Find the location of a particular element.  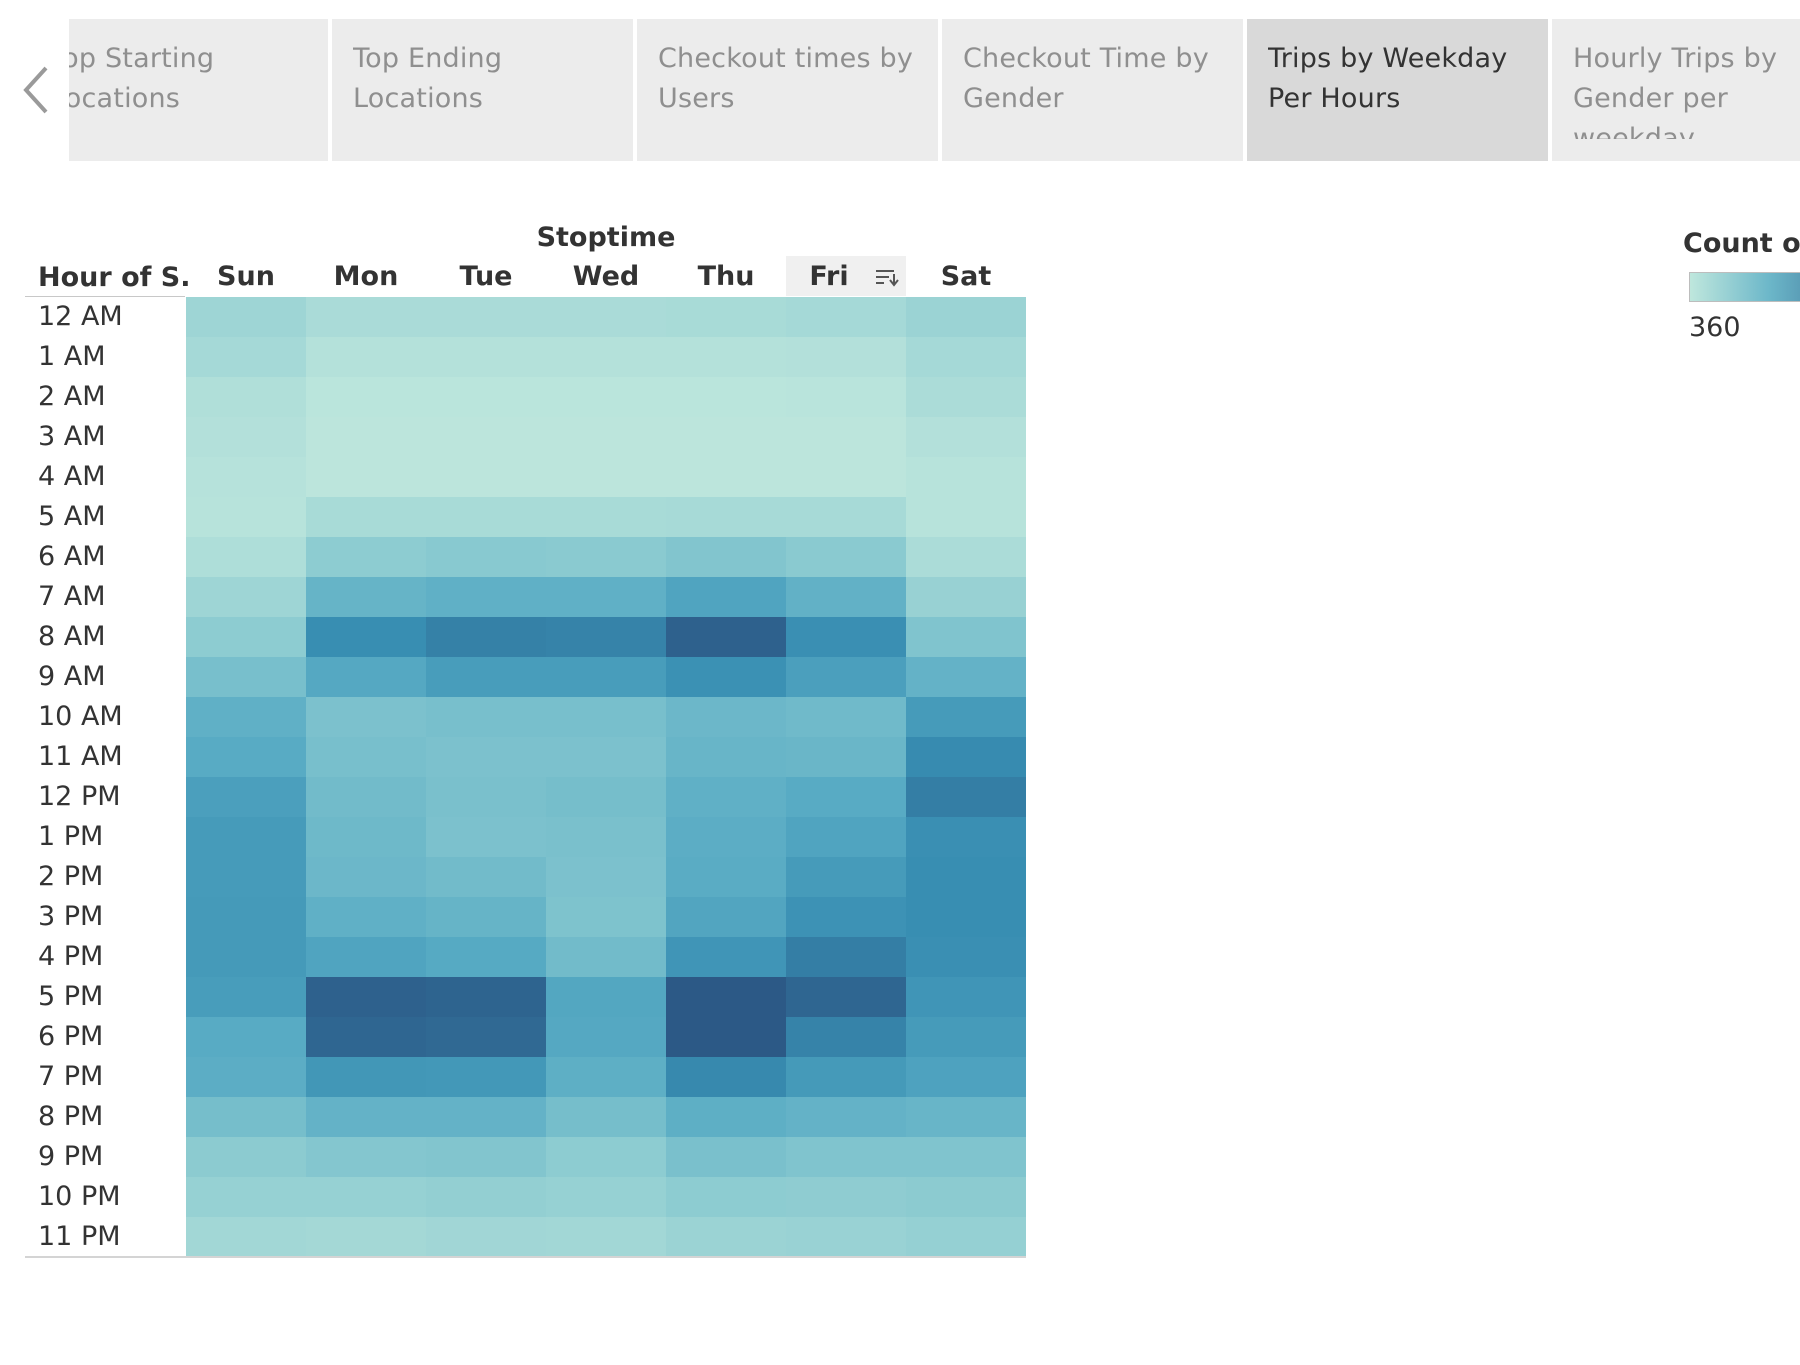

tab-checkout-times-by-users: Checkout times by Users is located at coordinates (787, 90).